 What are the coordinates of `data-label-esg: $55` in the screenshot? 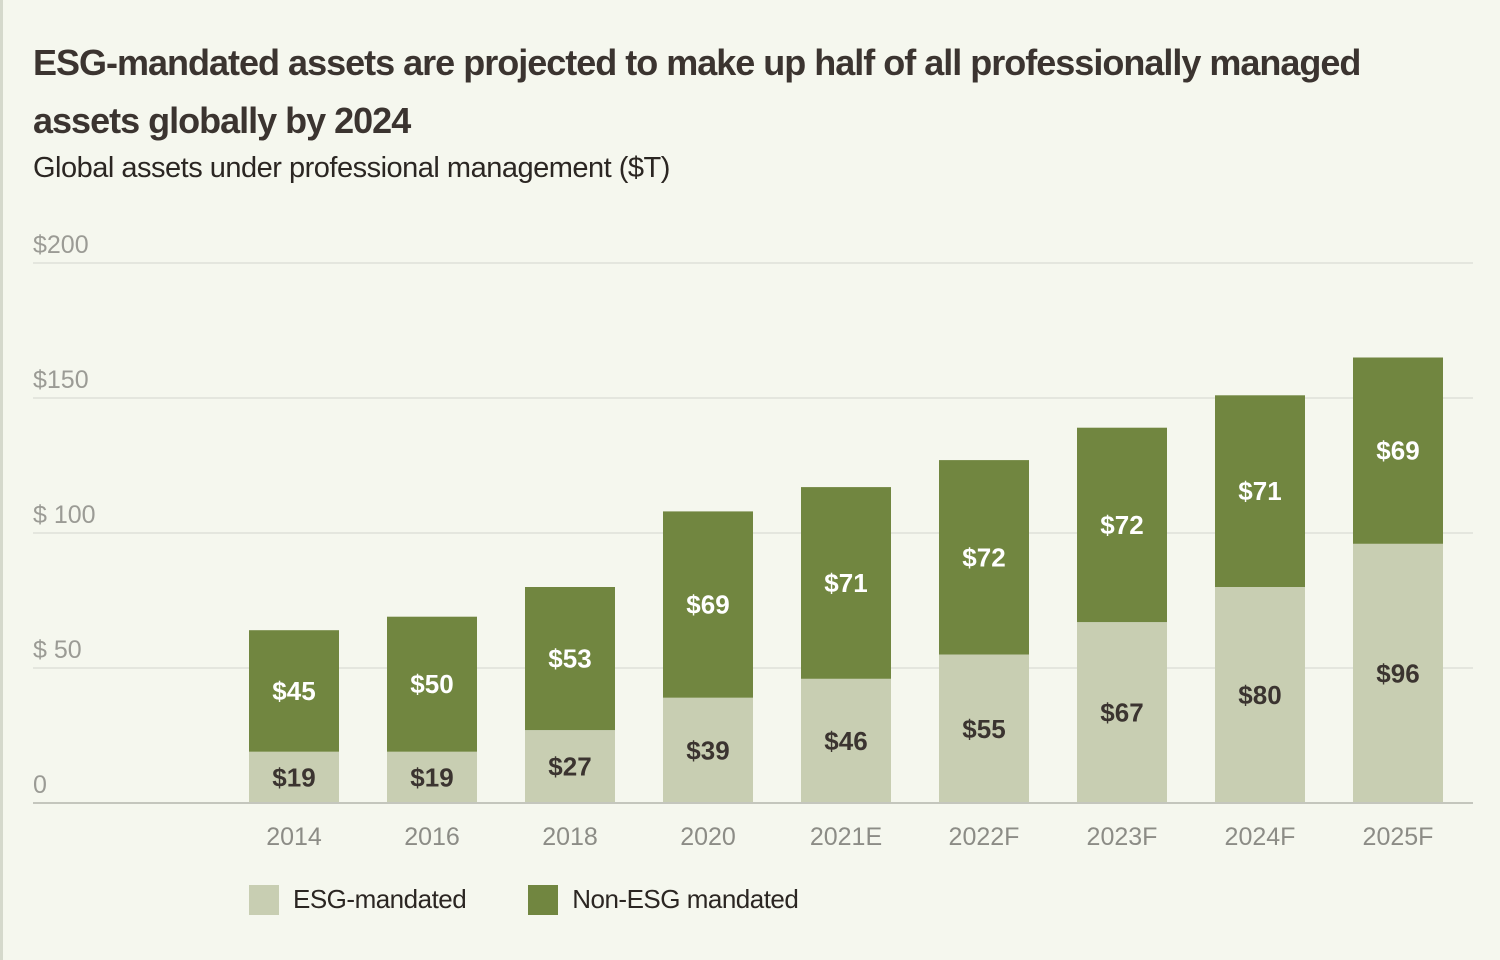 It's located at (983, 729).